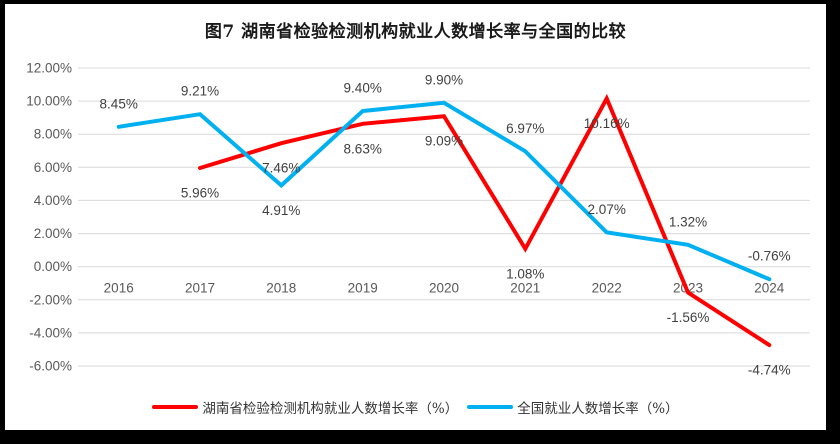  What do you see at coordinates (175, 407) in the screenshot?
I see `legend-swatch-hunan-line` at bounding box center [175, 407].